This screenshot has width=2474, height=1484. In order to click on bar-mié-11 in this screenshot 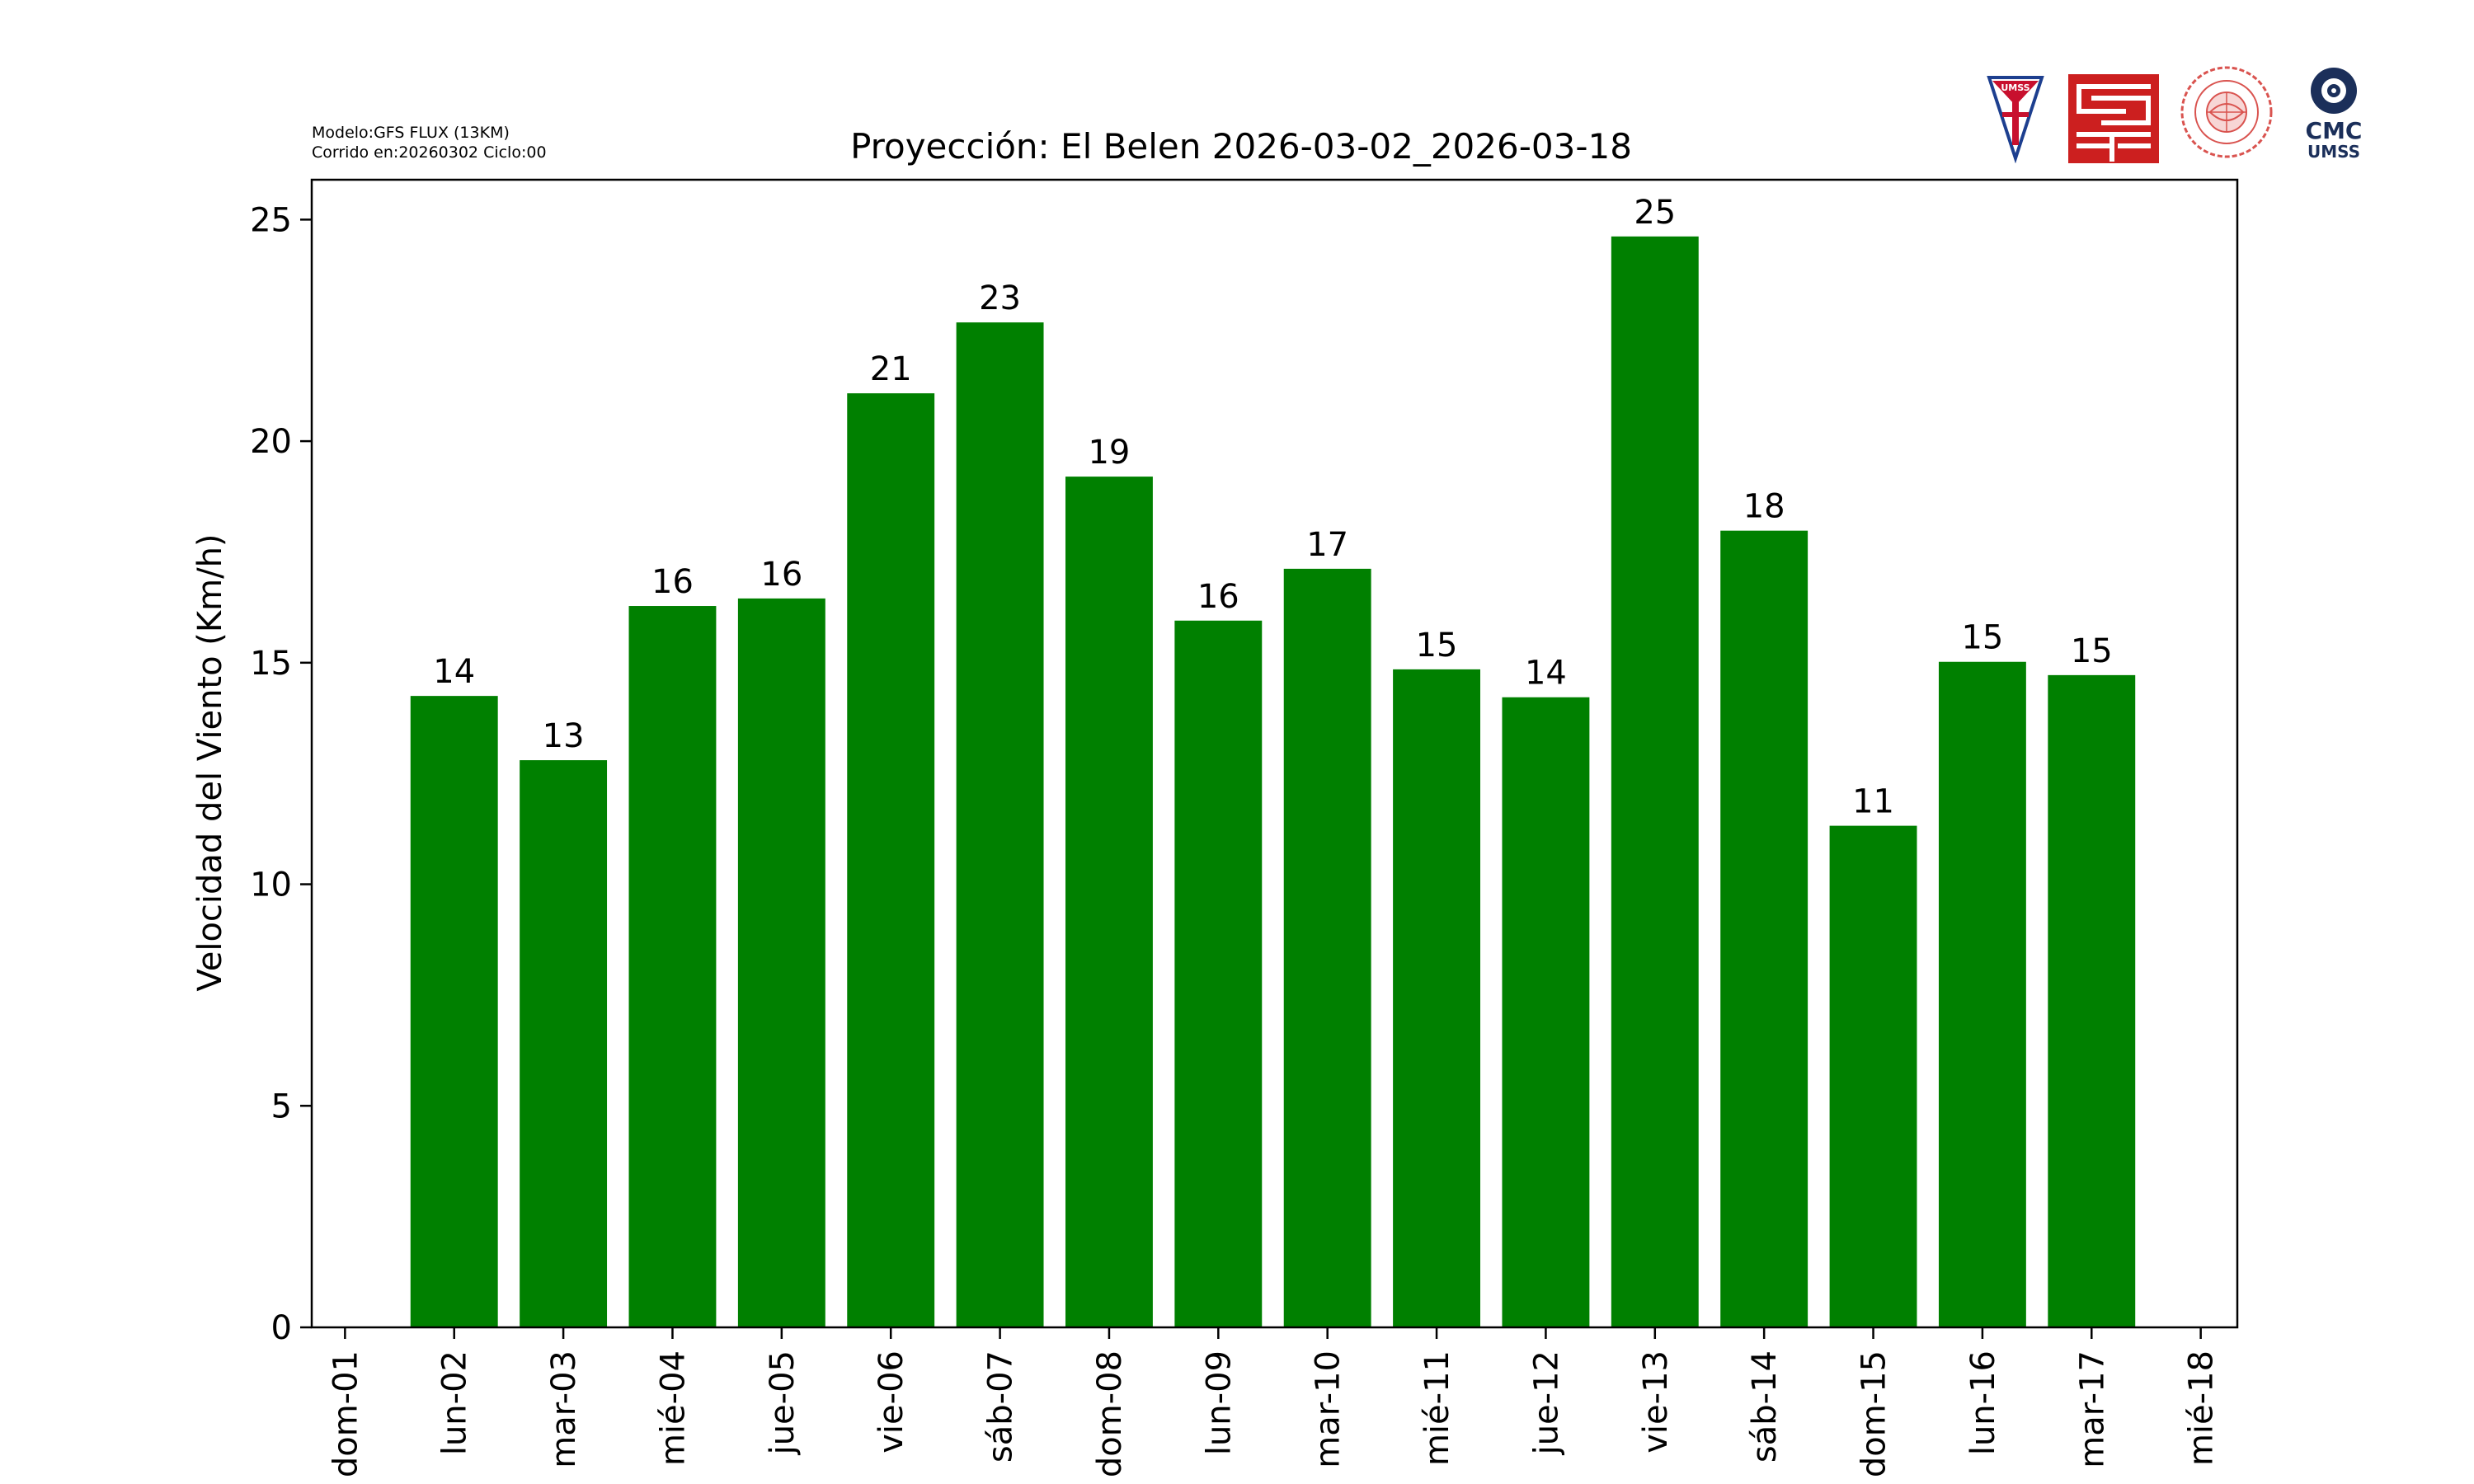, I will do `click(1437, 998)`.